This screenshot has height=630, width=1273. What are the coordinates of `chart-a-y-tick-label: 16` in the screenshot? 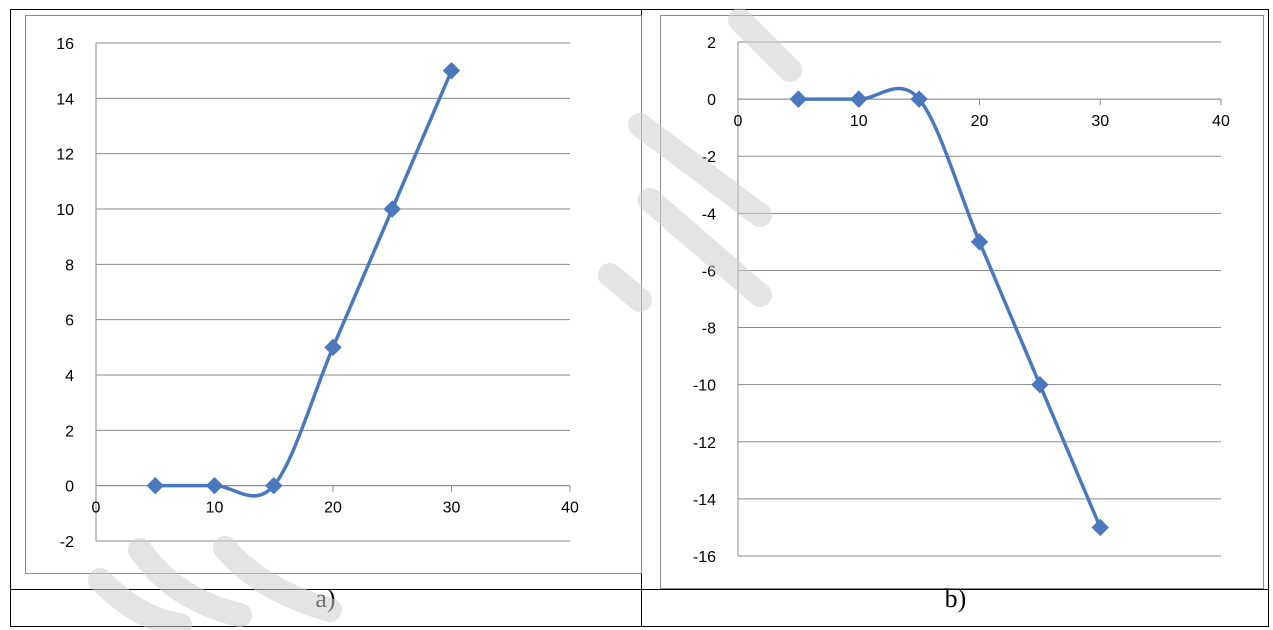 It's located at (65, 44).